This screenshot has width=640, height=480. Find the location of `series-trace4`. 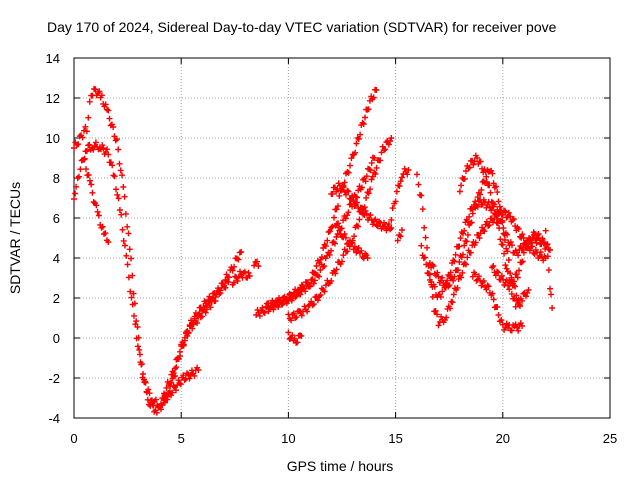

series-trace4 is located at coordinates (203, 323).